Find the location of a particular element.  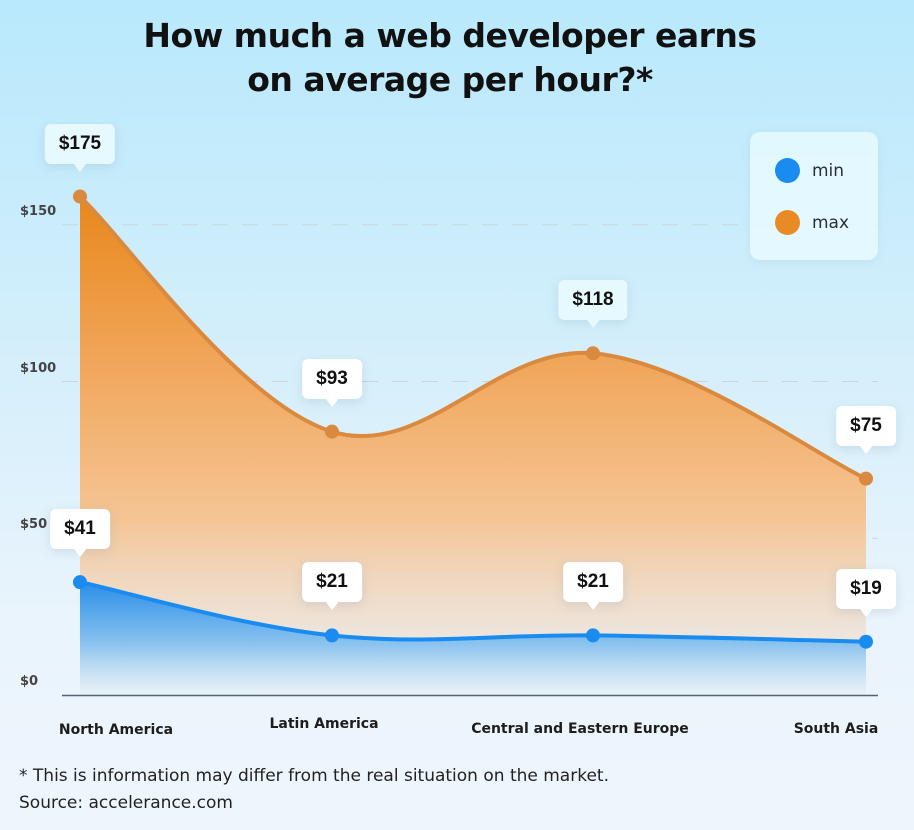

legend-label-max: max is located at coordinates (831, 222).